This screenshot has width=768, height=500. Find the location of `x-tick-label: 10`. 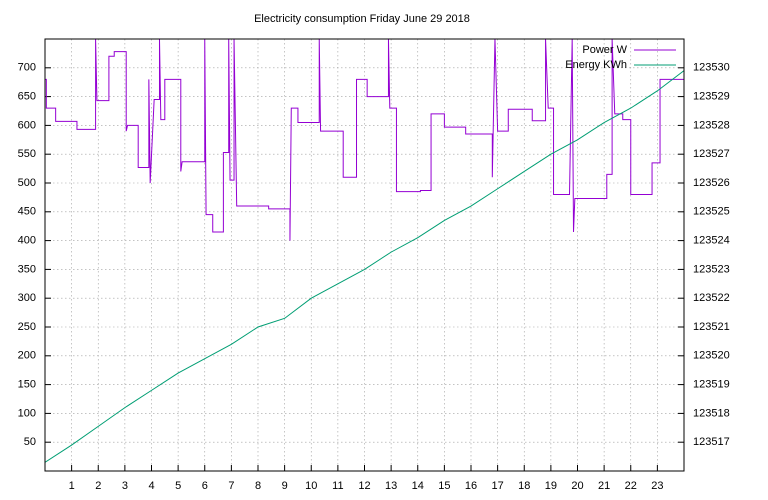

x-tick-label: 10 is located at coordinates (311, 486).